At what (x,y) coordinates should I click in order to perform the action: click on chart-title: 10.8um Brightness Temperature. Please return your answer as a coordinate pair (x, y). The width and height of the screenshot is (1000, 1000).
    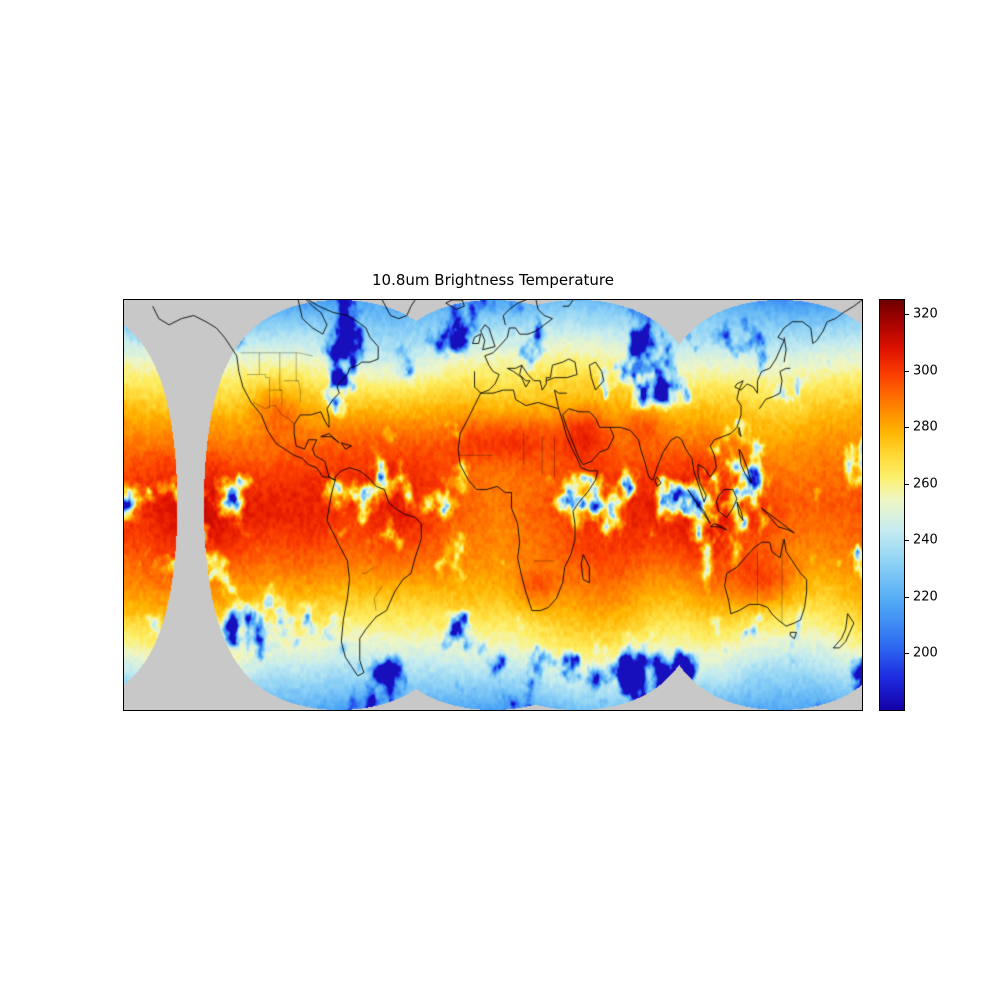
    Looking at the image, I should click on (493, 280).